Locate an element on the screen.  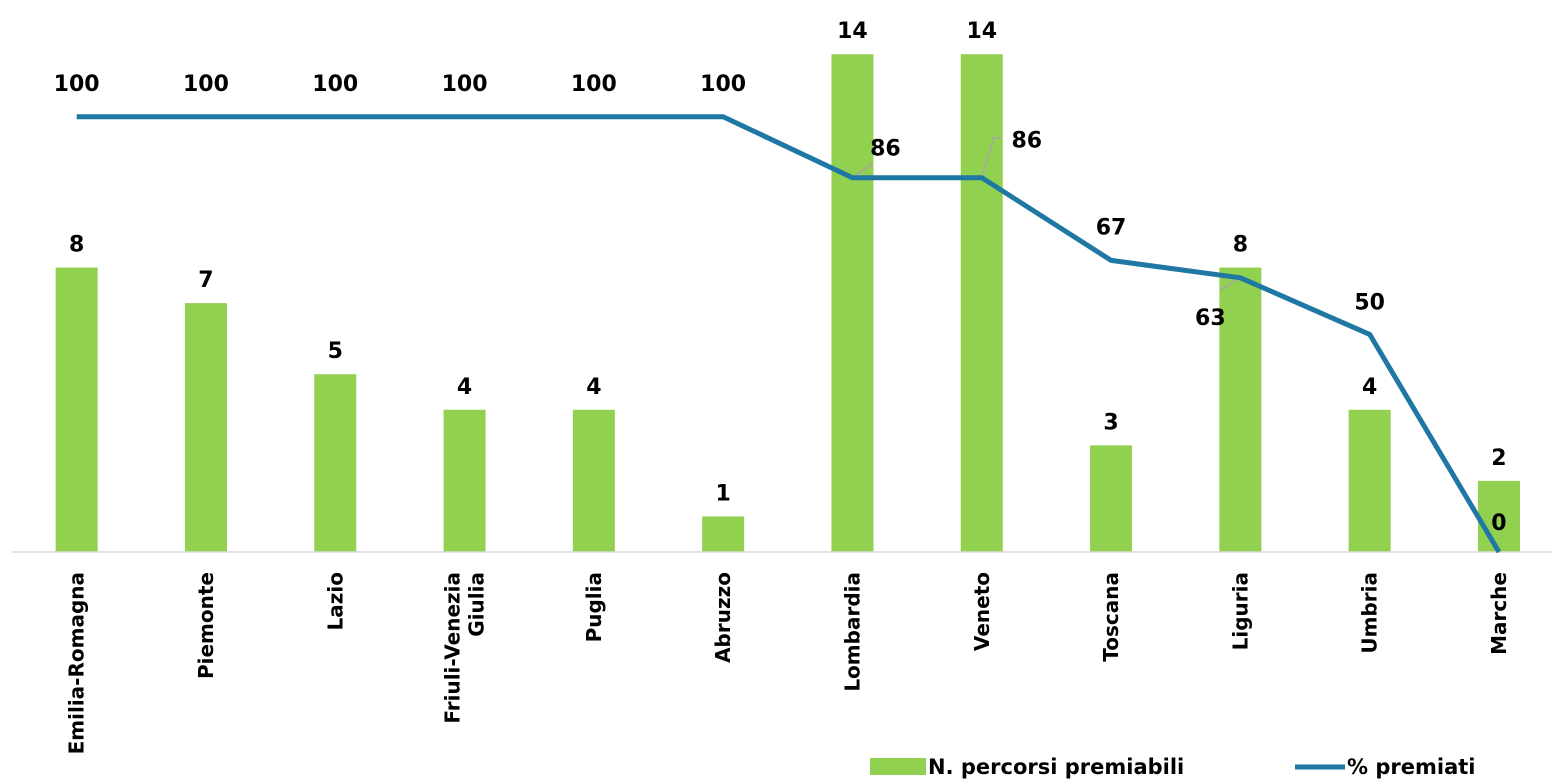
category-label: Umbria is located at coordinates (1370, 613).